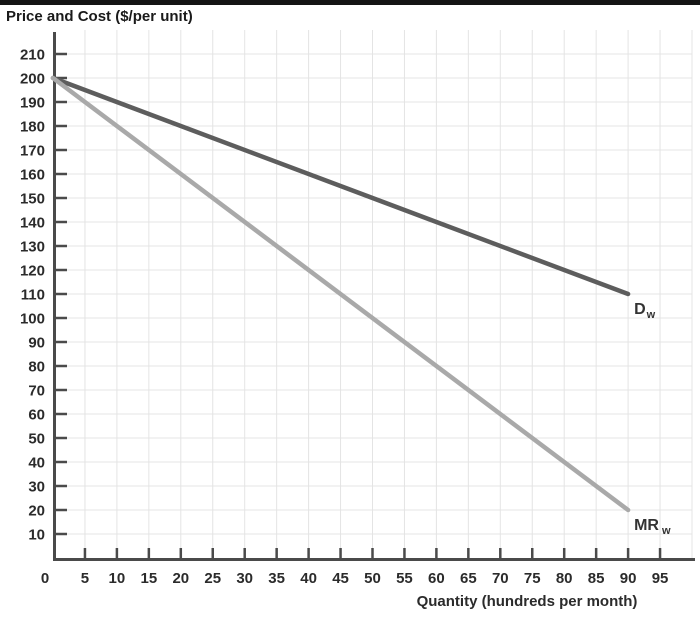  I want to click on x-tick-label: 70, so click(500, 578).